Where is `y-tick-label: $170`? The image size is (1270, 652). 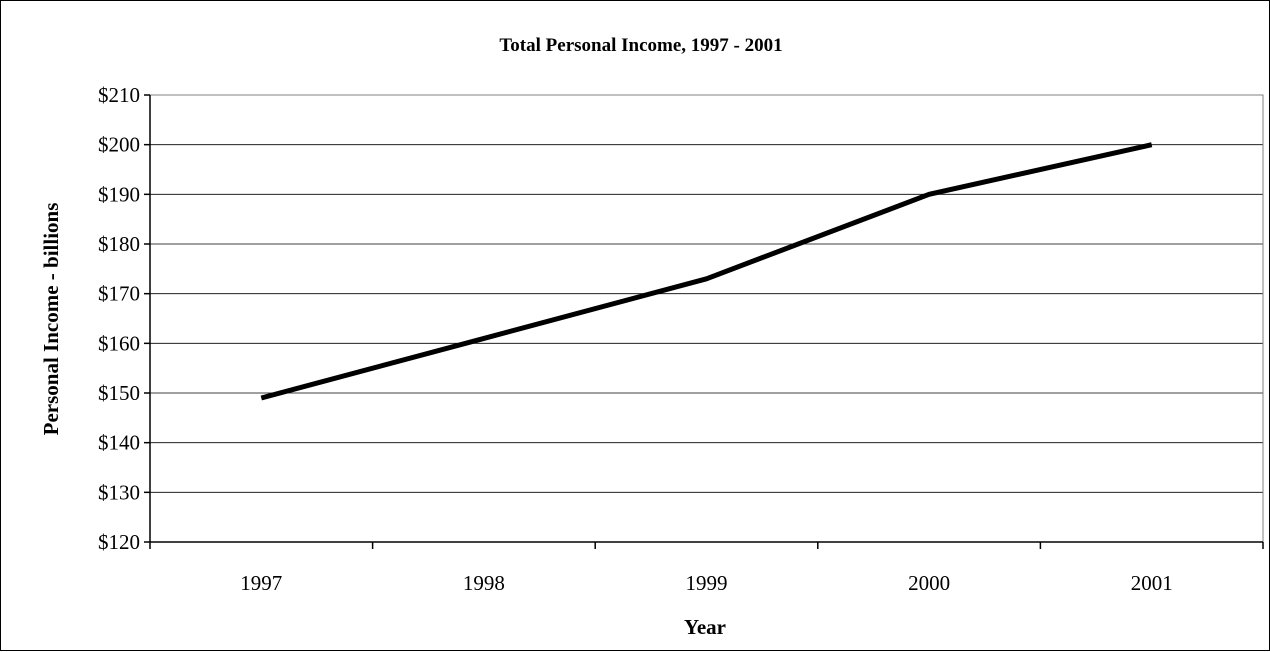 y-tick-label: $170 is located at coordinates (119, 294).